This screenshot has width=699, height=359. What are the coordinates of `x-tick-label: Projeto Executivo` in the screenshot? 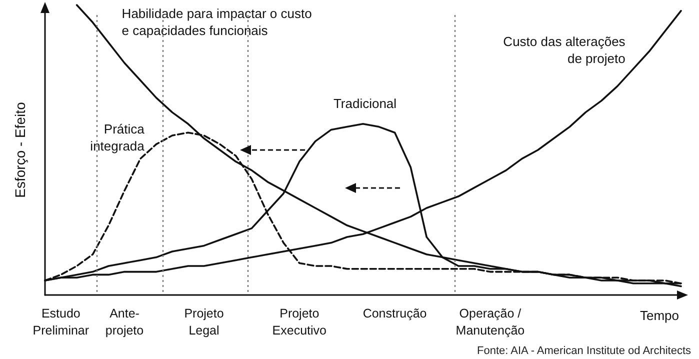 It's located at (299, 322).